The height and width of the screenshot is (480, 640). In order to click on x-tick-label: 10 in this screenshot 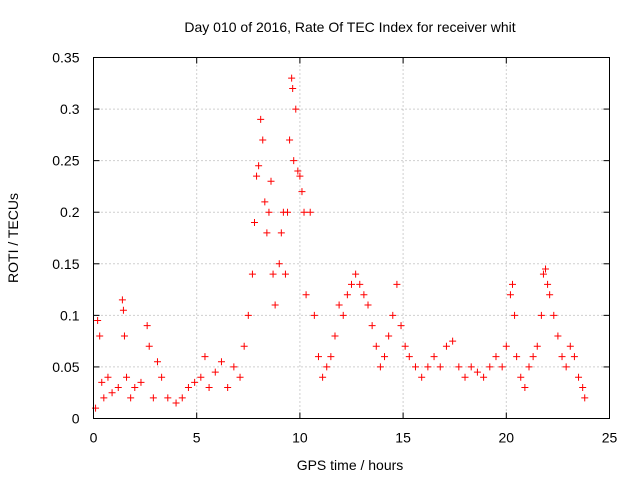, I will do `click(300, 438)`.